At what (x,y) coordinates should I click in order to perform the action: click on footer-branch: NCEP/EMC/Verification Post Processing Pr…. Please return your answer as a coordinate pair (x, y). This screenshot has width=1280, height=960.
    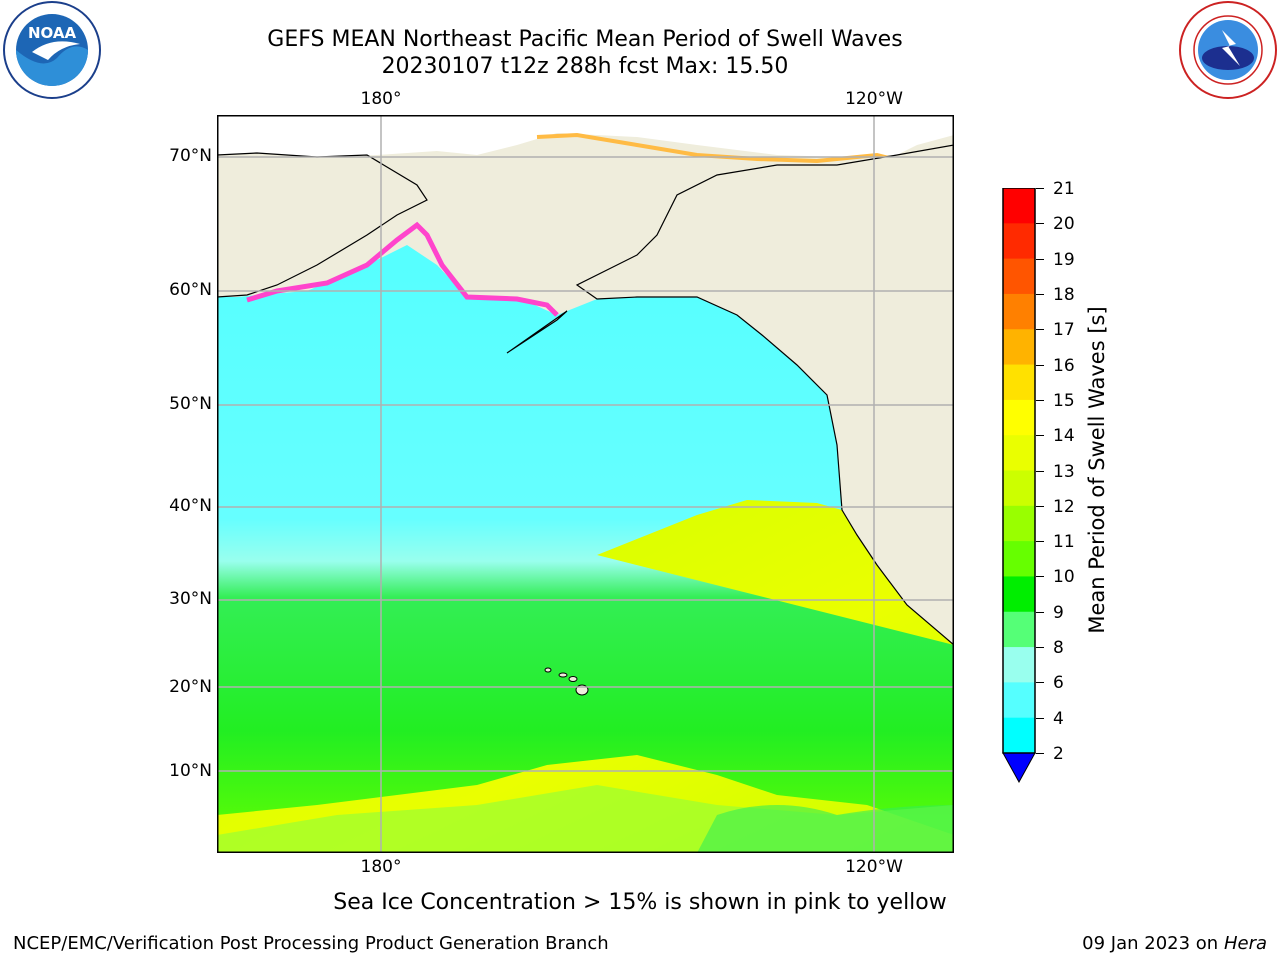
    Looking at the image, I should click on (311, 943).